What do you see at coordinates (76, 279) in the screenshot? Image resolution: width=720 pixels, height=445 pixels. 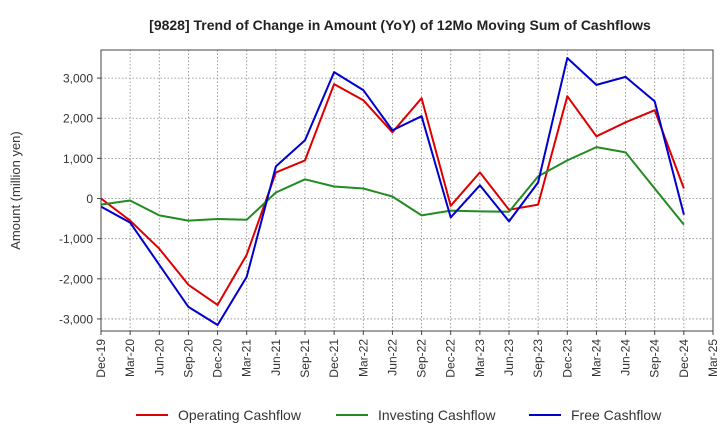 I see `y-tick-label: -2,000` at bounding box center [76, 279].